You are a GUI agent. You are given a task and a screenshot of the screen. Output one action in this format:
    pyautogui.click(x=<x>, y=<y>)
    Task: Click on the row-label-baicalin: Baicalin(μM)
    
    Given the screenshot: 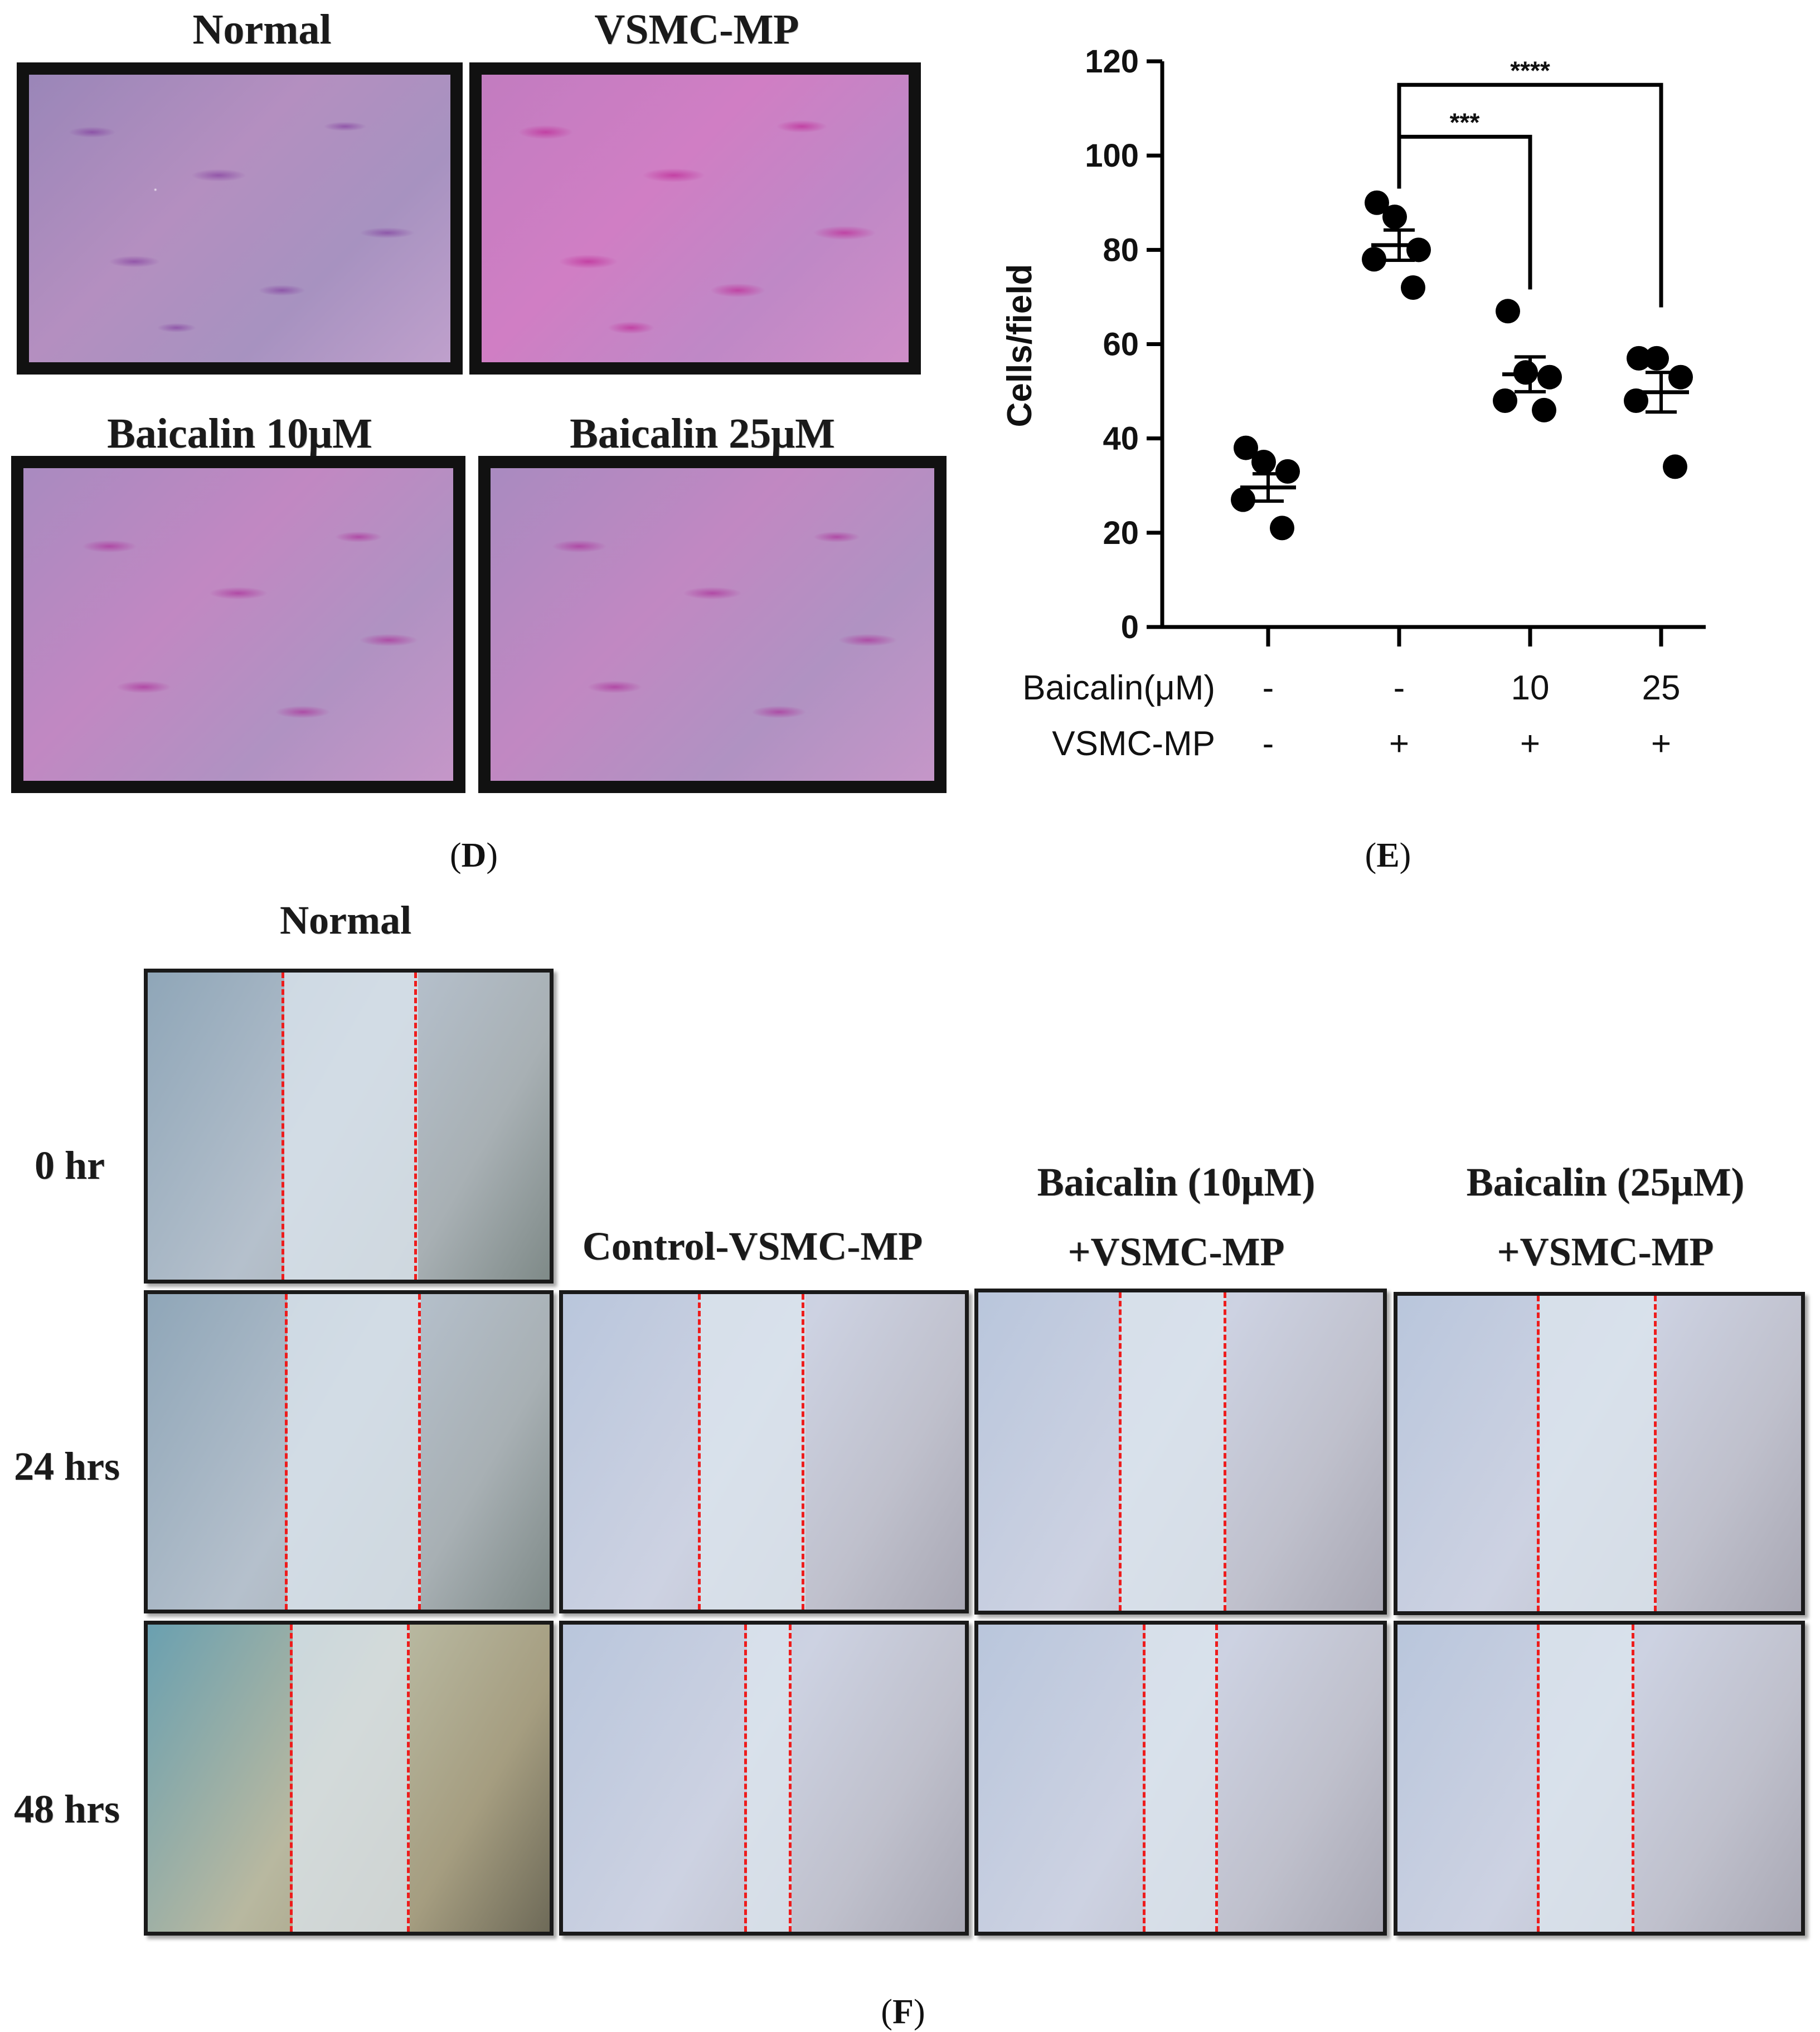 What is the action you would take?
    pyautogui.click(x=1118, y=688)
    